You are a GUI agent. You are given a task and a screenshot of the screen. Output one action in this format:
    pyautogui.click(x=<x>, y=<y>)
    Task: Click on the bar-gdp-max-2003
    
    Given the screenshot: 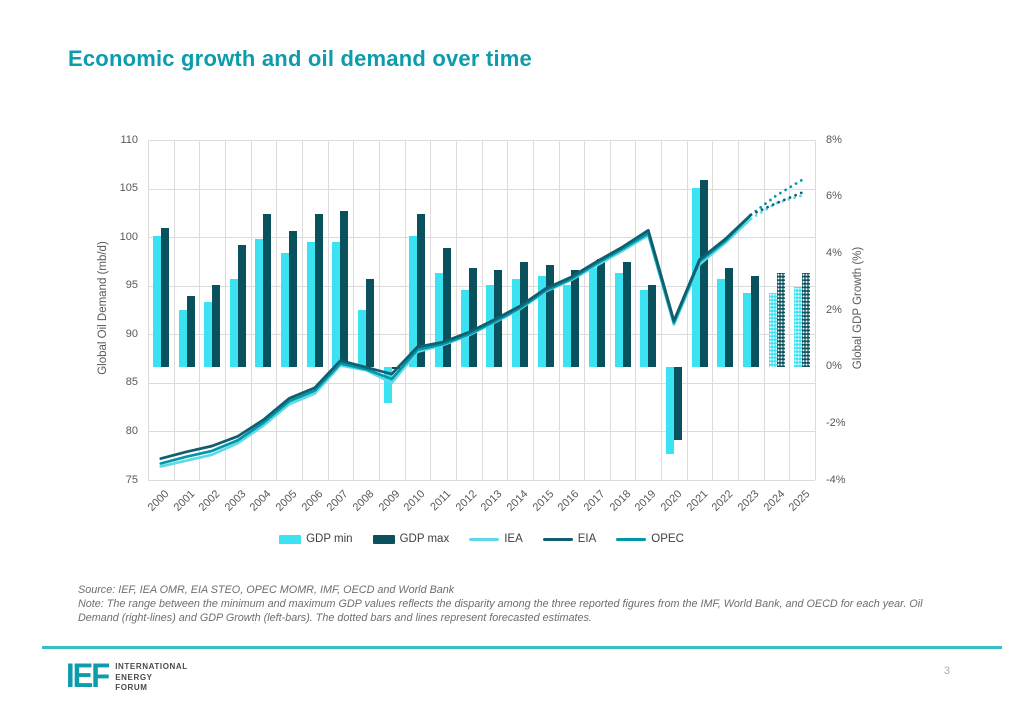 What is the action you would take?
    pyautogui.click(x=241, y=305)
    